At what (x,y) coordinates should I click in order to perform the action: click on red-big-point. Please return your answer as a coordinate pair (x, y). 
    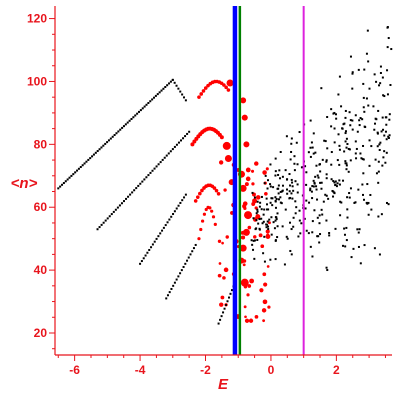
    Looking at the image, I should click on (244, 282).